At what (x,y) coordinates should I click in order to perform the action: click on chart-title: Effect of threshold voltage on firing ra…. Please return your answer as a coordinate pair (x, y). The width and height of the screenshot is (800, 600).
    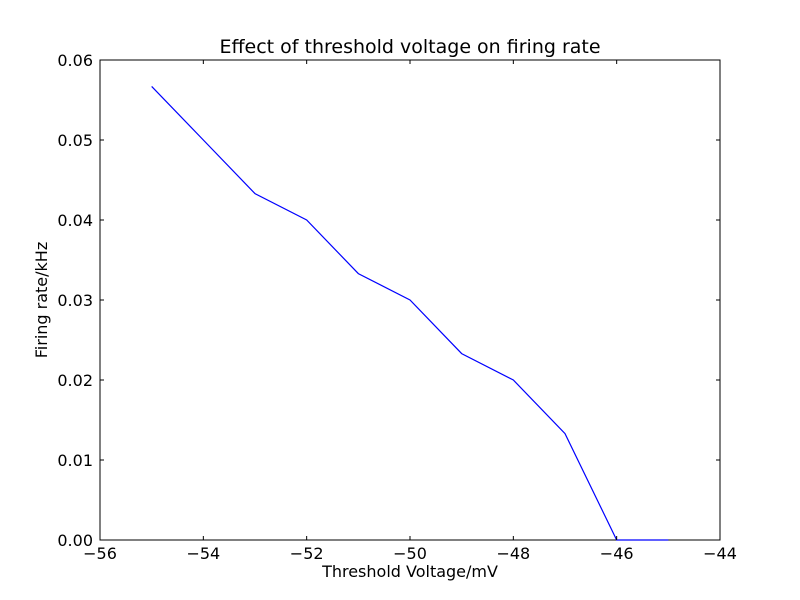
    Looking at the image, I should click on (409, 47).